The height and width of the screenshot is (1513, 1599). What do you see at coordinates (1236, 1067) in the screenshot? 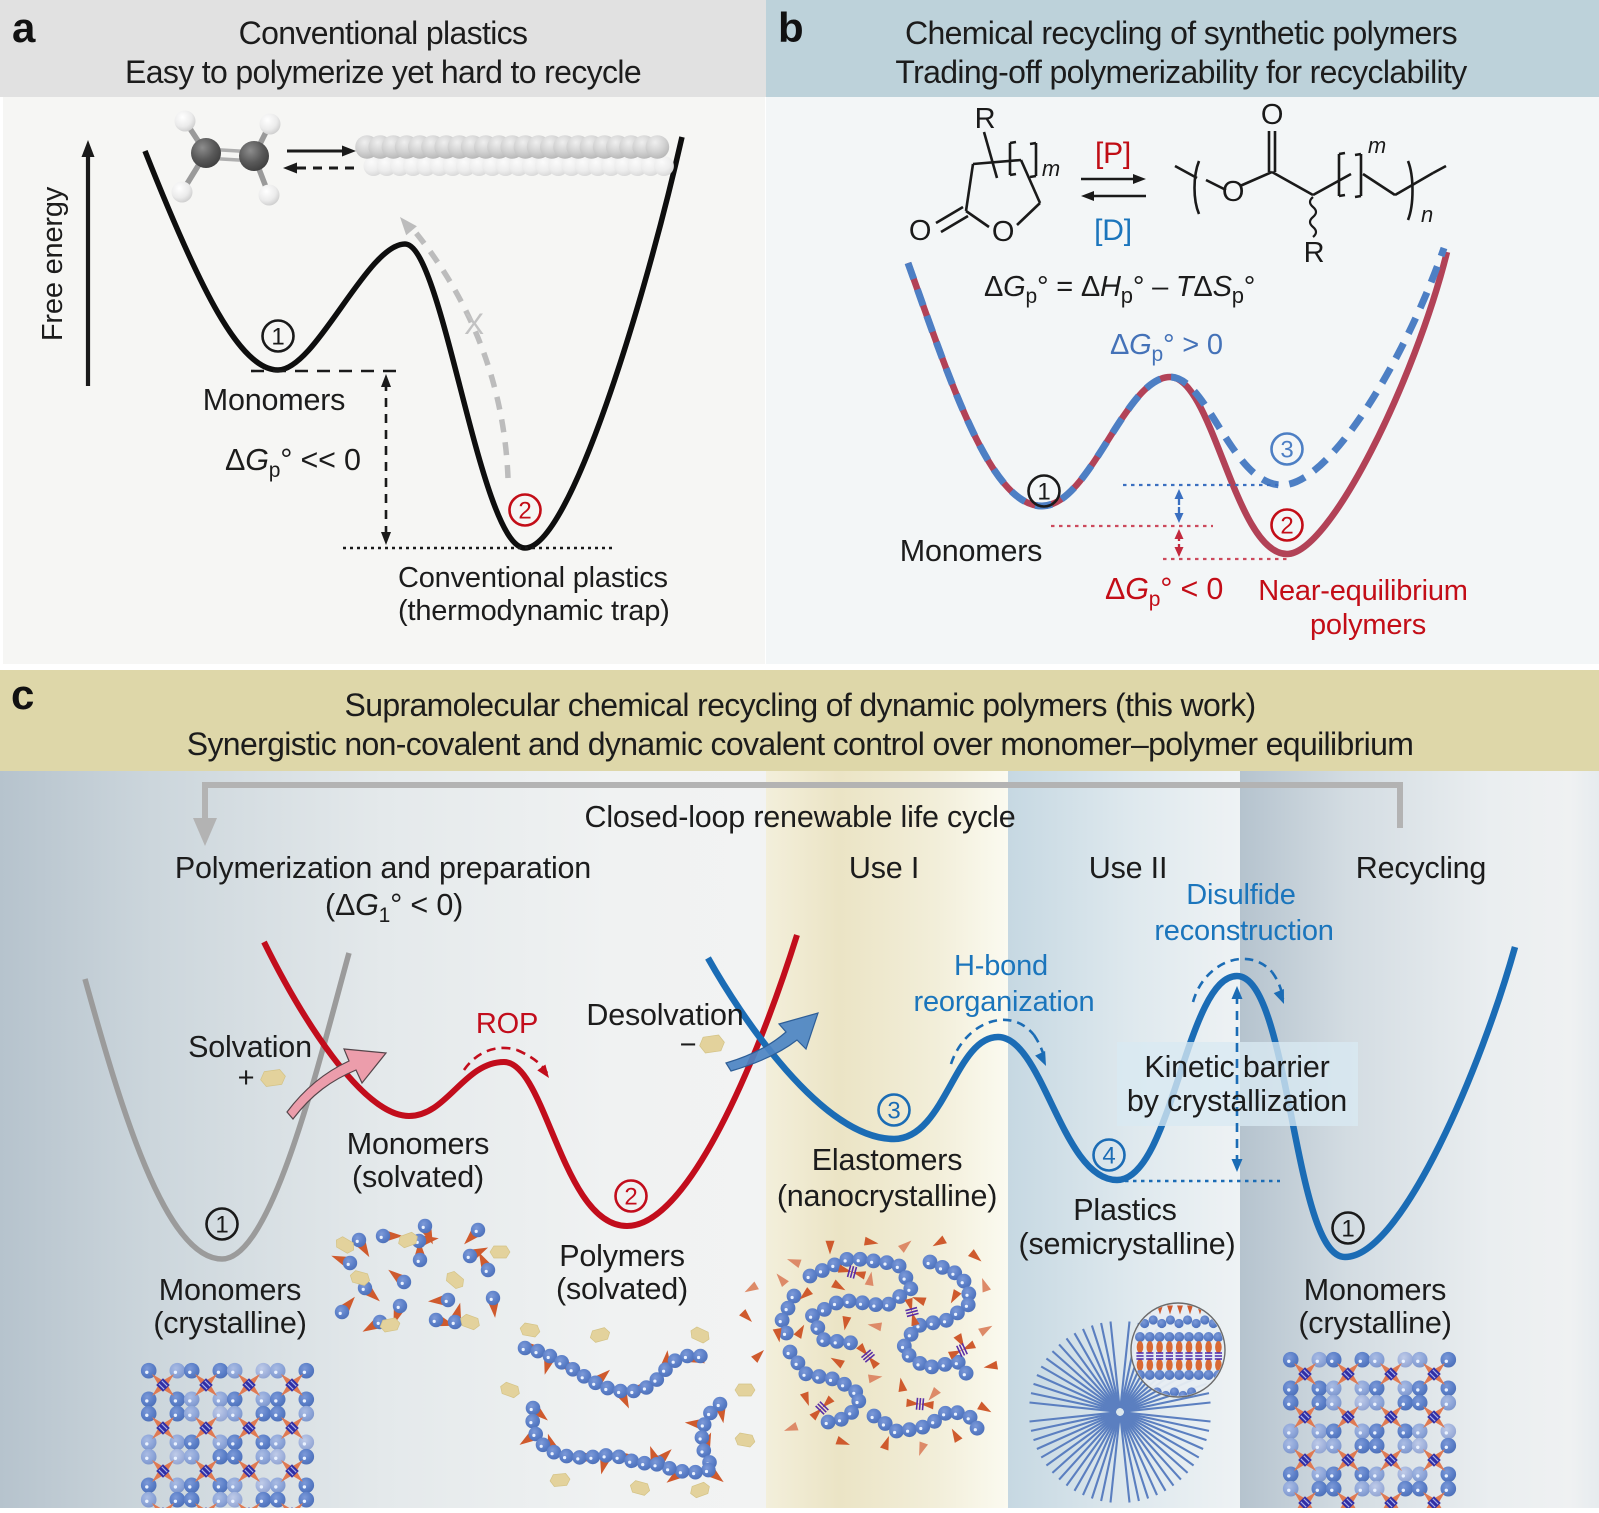
I see `svg-text: Kinetic barrier` at bounding box center [1236, 1067].